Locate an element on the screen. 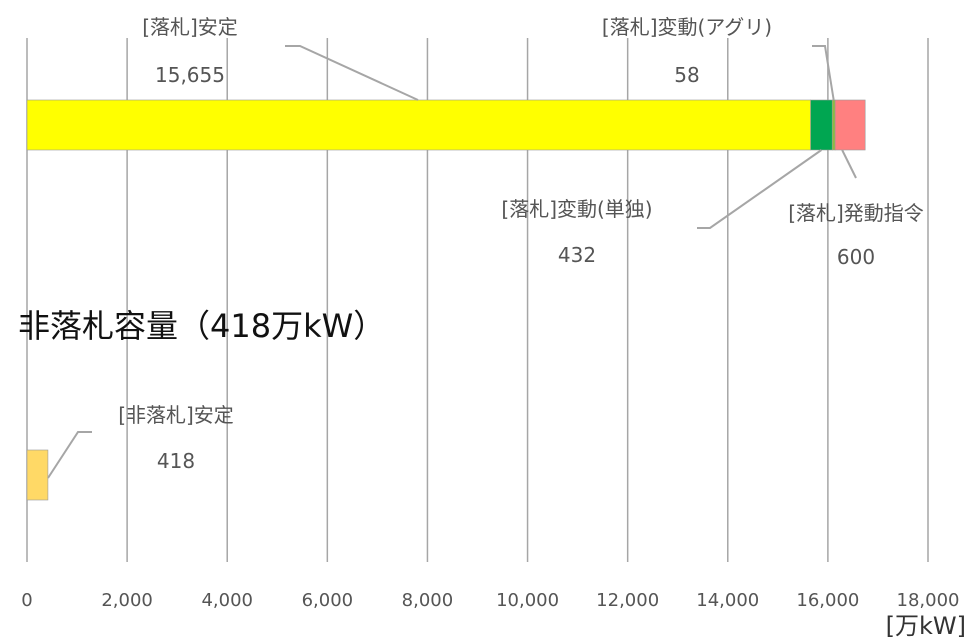 This screenshot has height=642, width=970. series-name-label: [落札]変動(単独) is located at coordinates (576, 209).